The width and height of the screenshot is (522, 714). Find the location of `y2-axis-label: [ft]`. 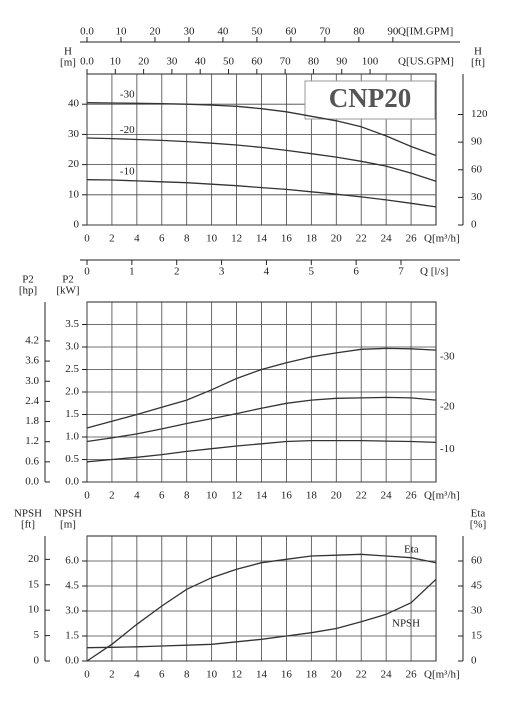

y2-axis-label: [ft] is located at coordinates (478, 63).